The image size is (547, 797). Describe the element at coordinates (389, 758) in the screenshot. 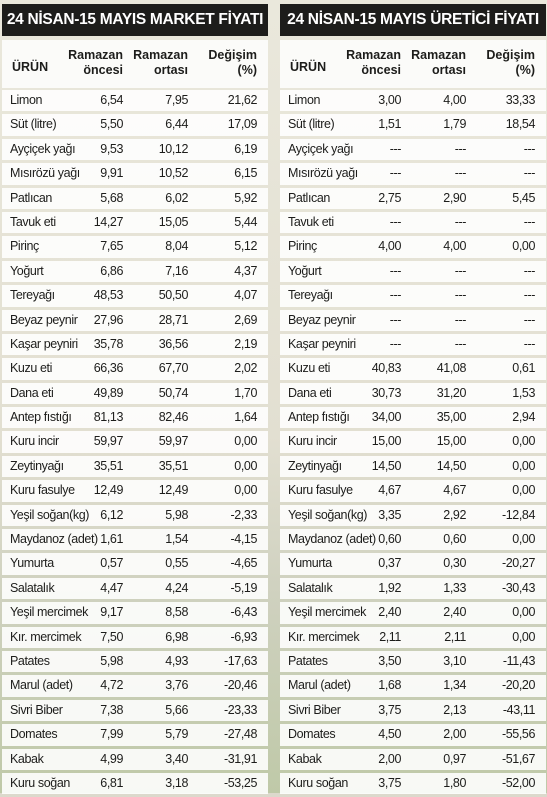

I see `before-ramadan-price: 2,00` at that location.